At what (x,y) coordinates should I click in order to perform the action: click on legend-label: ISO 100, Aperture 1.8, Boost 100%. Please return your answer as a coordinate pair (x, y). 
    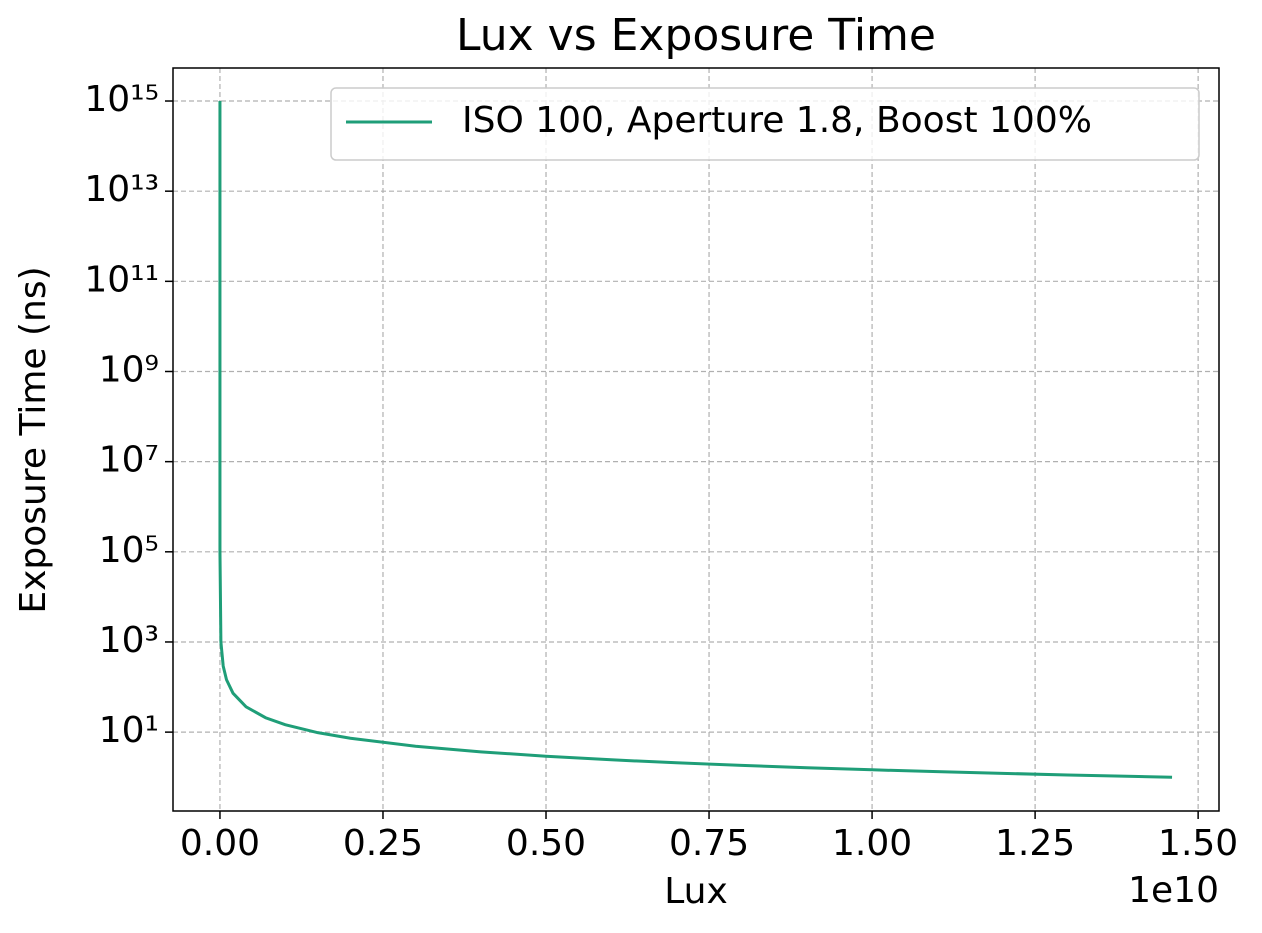
    Looking at the image, I should click on (777, 120).